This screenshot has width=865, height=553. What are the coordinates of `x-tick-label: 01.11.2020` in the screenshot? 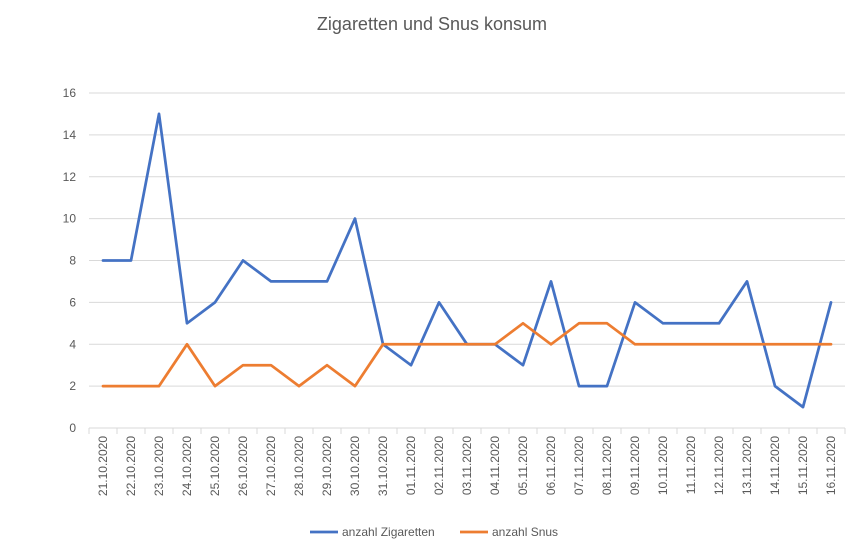 It's located at (411, 465).